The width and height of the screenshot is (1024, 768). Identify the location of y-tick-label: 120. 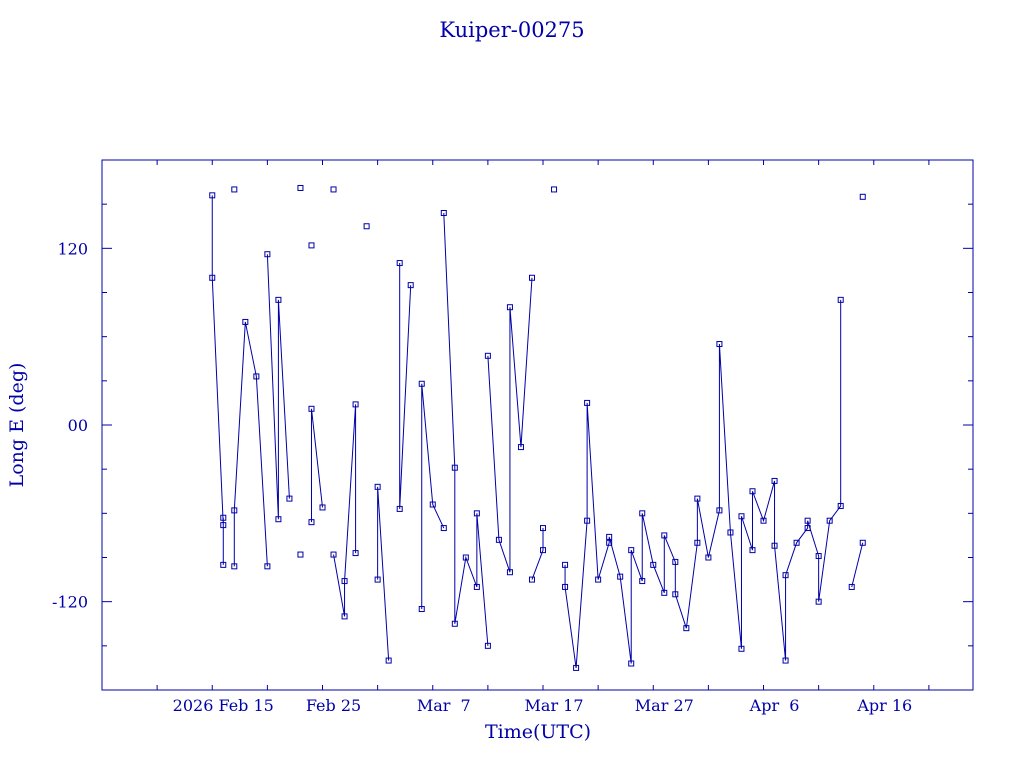
(72, 248).